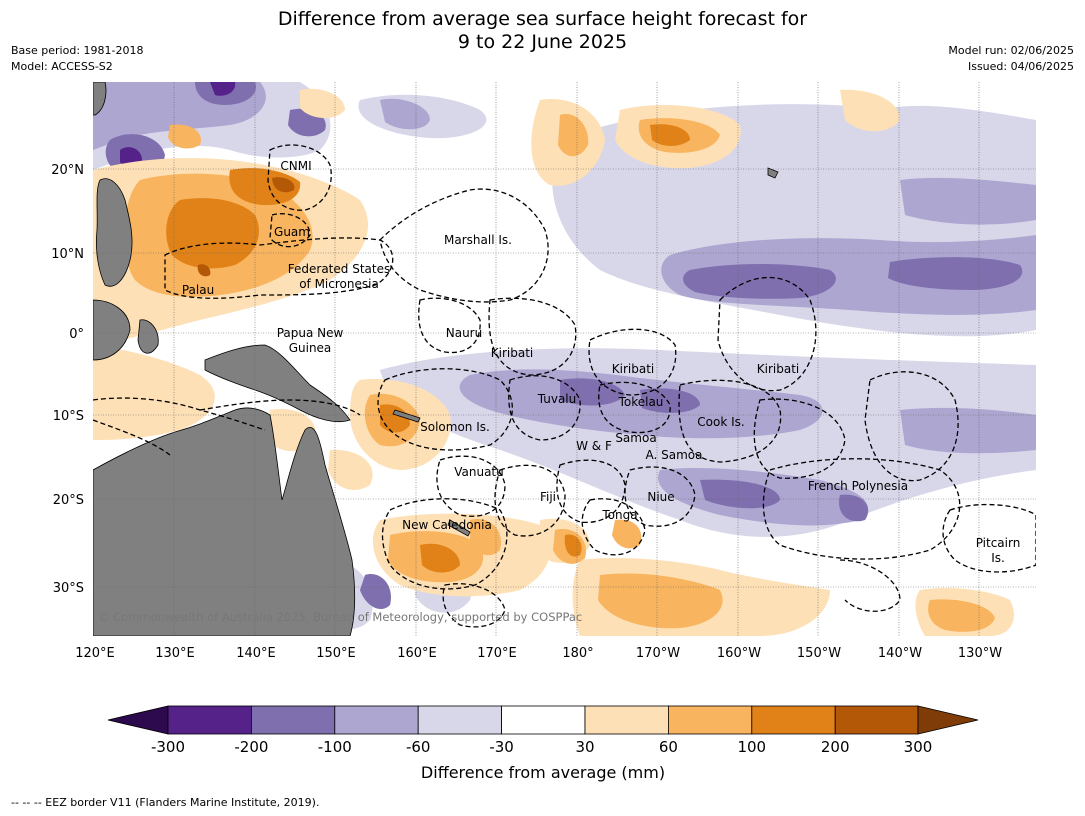 Image resolution: width=1085 pixels, height=816 pixels. Describe the element at coordinates (417, 653) in the screenshot. I see `lon-tick: 160°E` at that location.